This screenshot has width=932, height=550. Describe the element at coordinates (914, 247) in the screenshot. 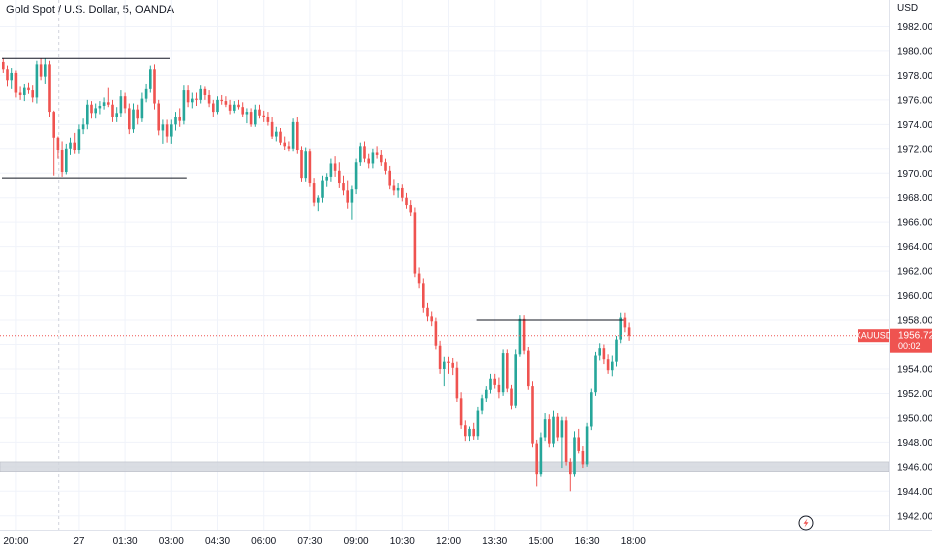

I see `price-tick-label: 1964.000` at that location.